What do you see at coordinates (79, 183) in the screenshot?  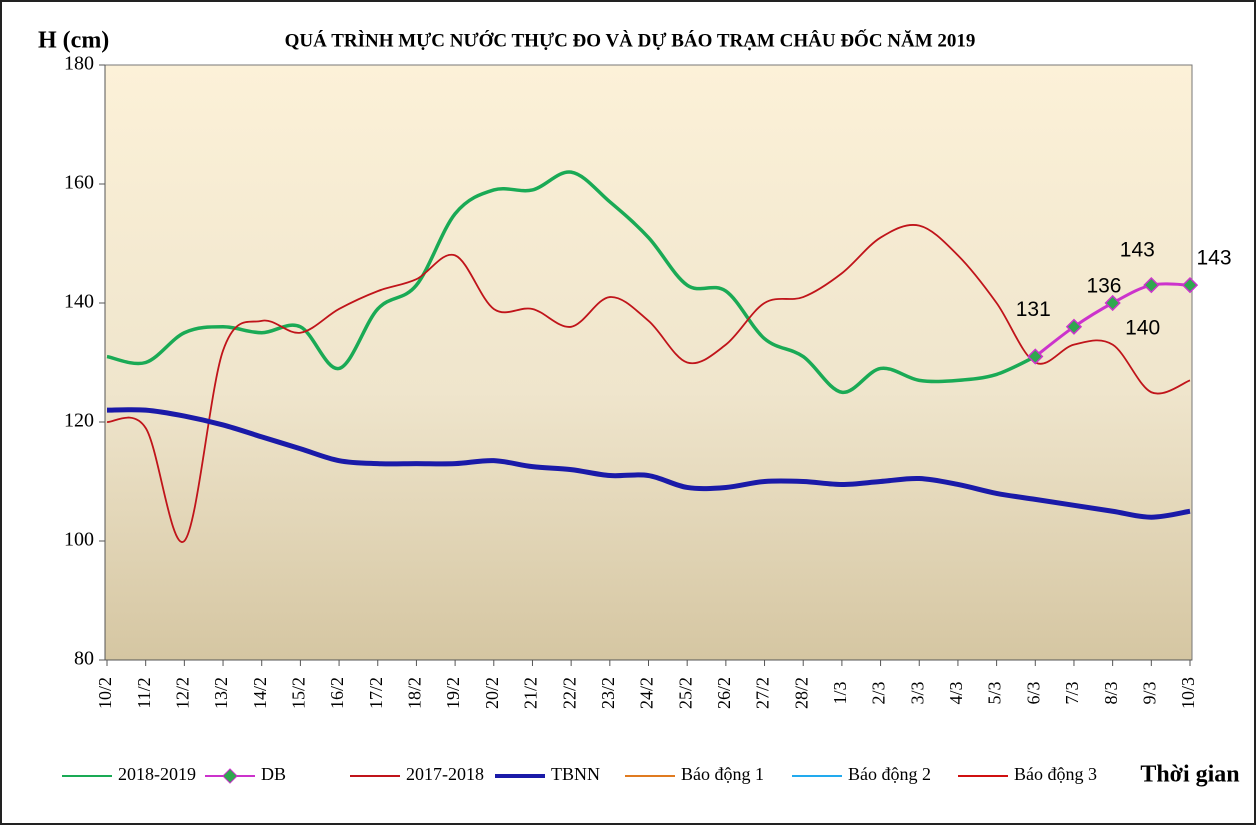 I see `y-tick-label: 160` at bounding box center [79, 183].